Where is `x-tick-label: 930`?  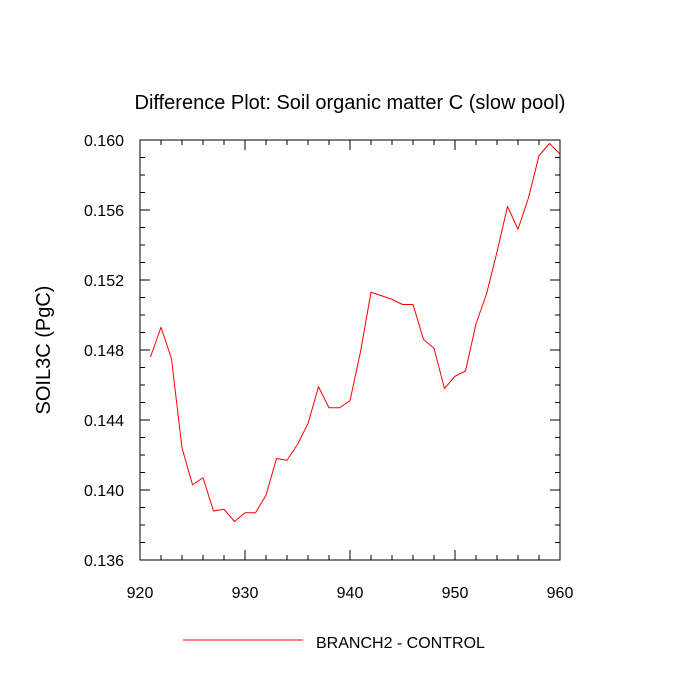 x-tick-label: 930 is located at coordinates (245, 593).